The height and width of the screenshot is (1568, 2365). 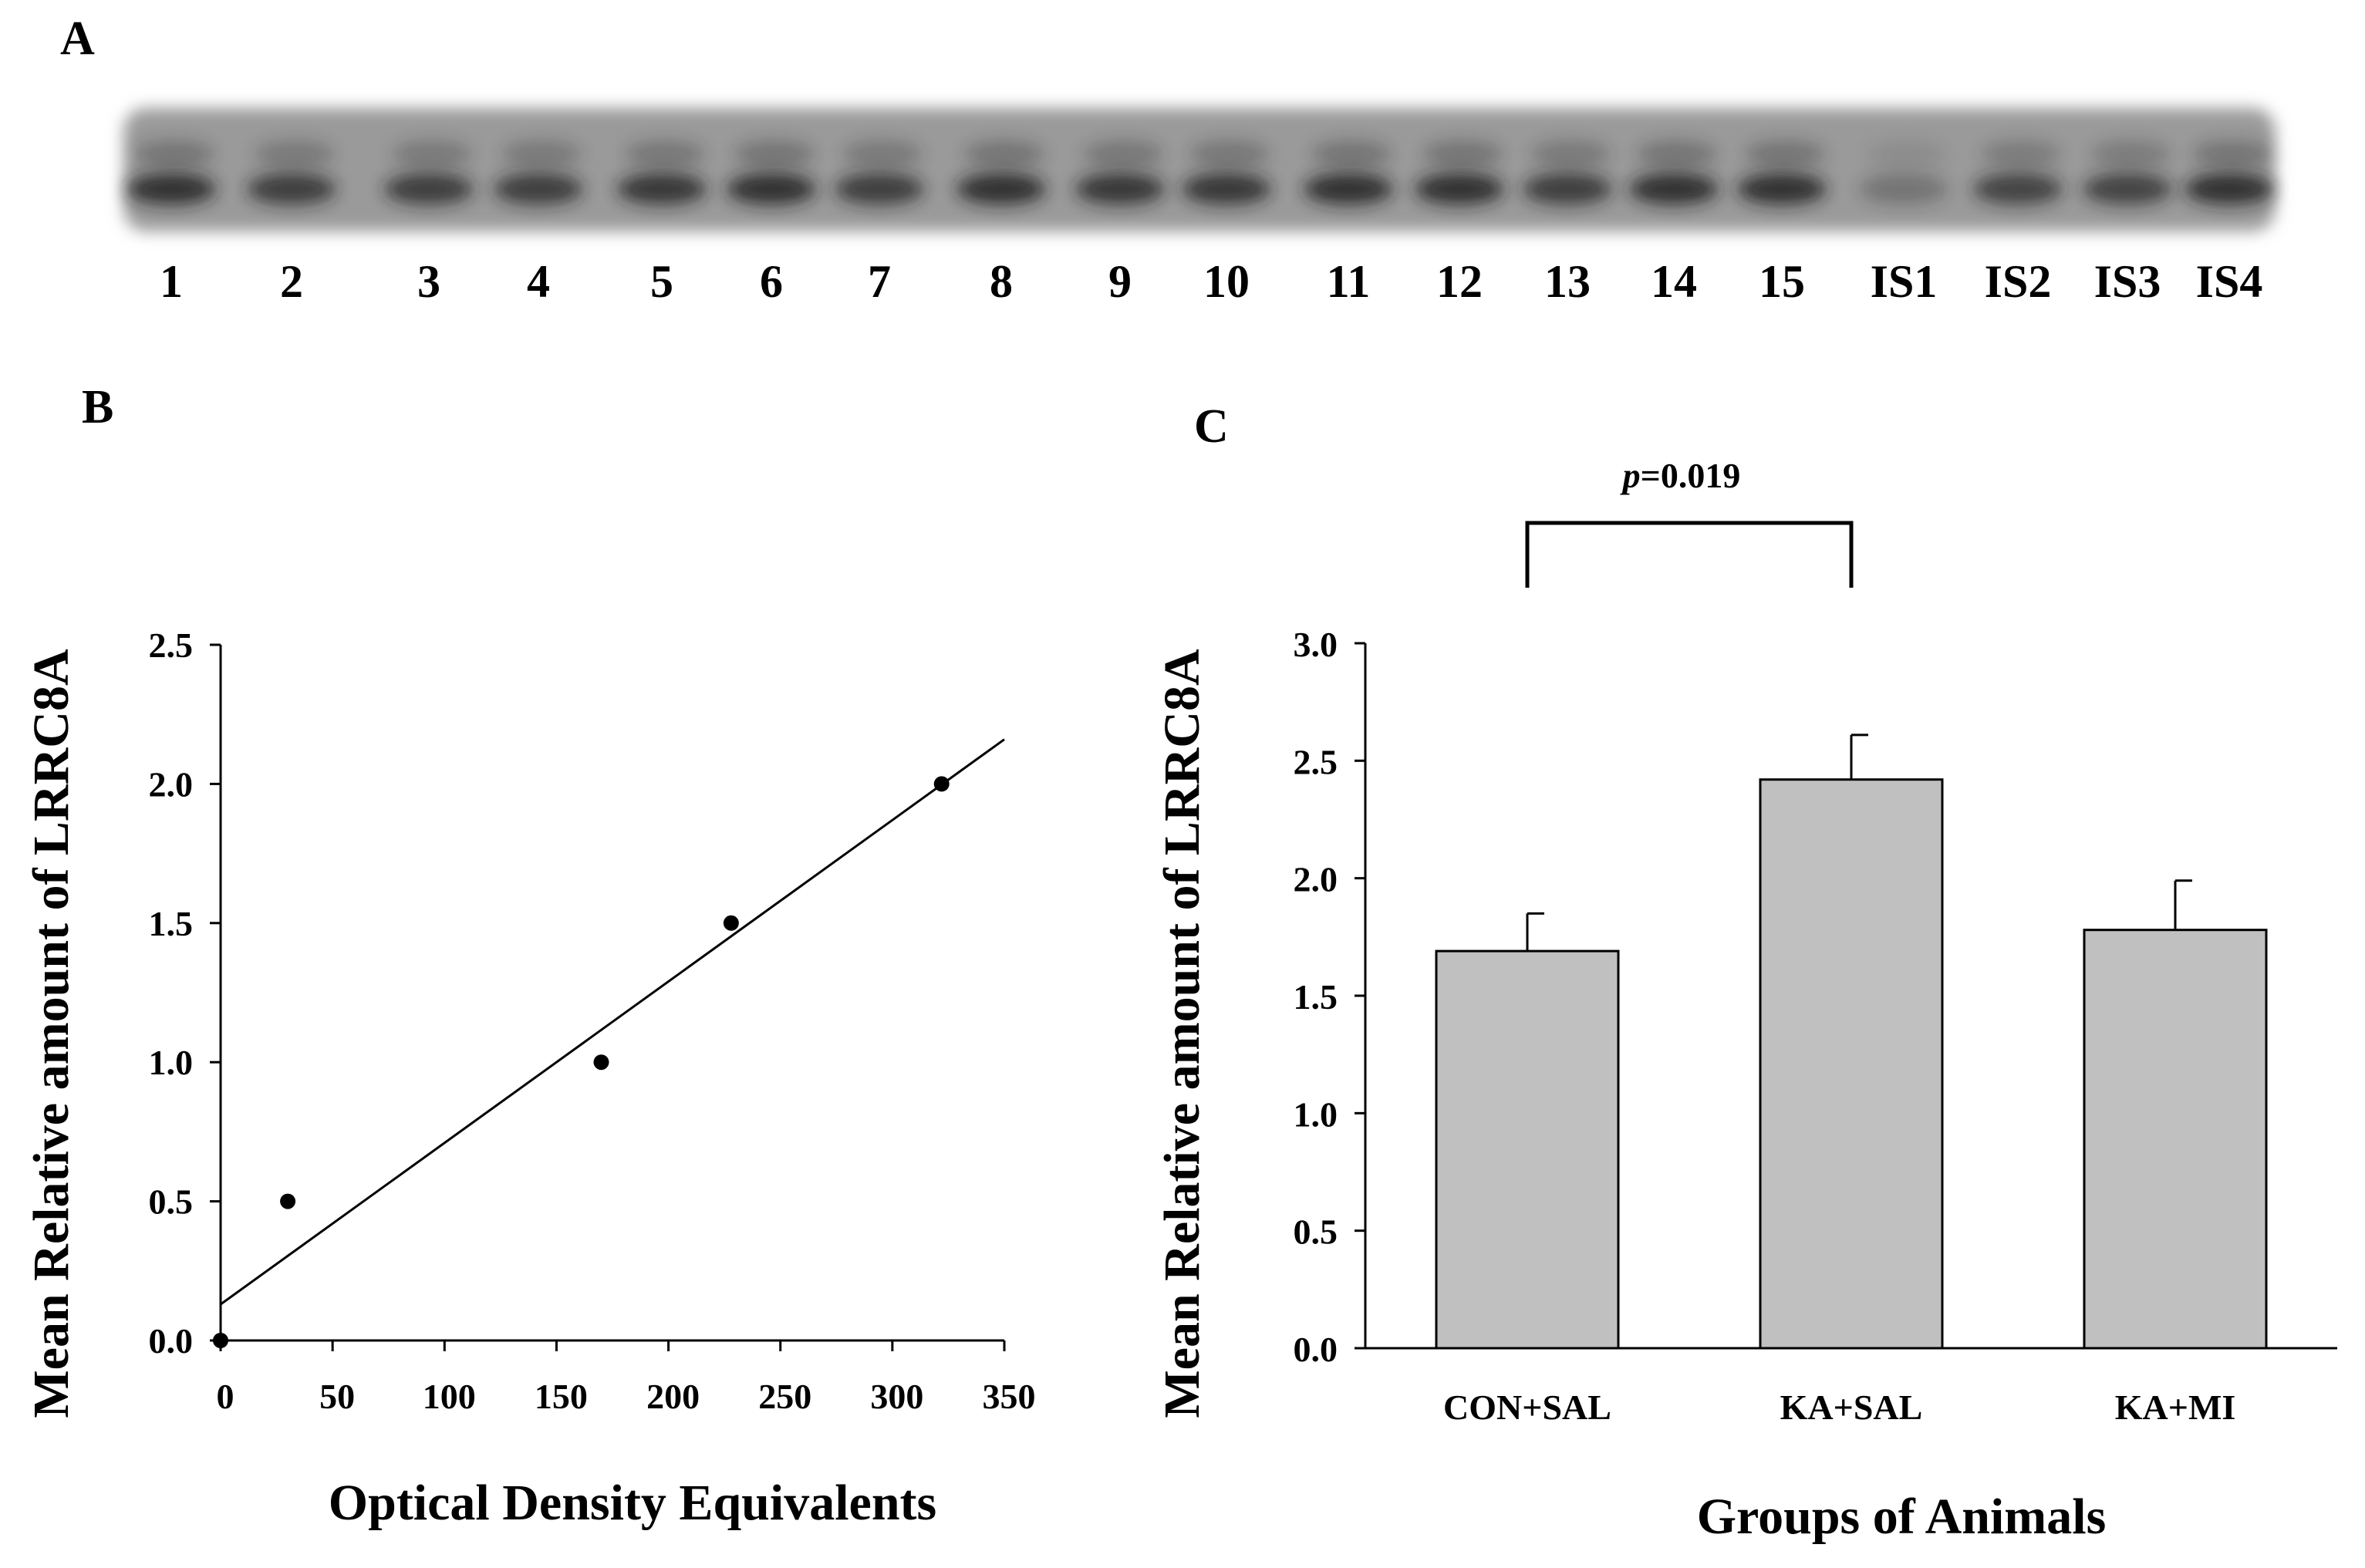 I want to click on chart-b-x-tick-label: 200, so click(x=673, y=1396).